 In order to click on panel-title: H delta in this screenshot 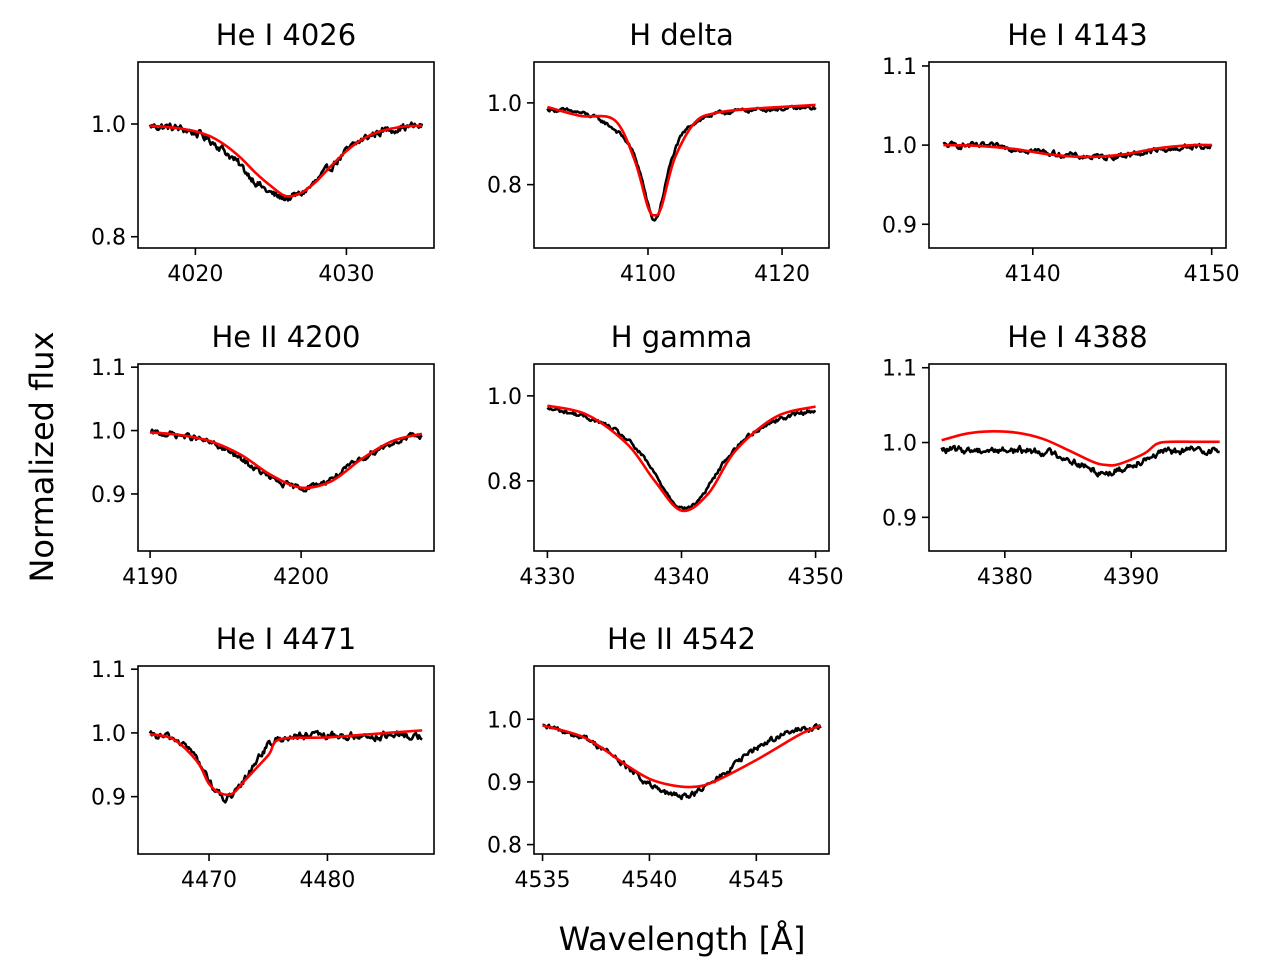, I will do `click(681, 35)`.